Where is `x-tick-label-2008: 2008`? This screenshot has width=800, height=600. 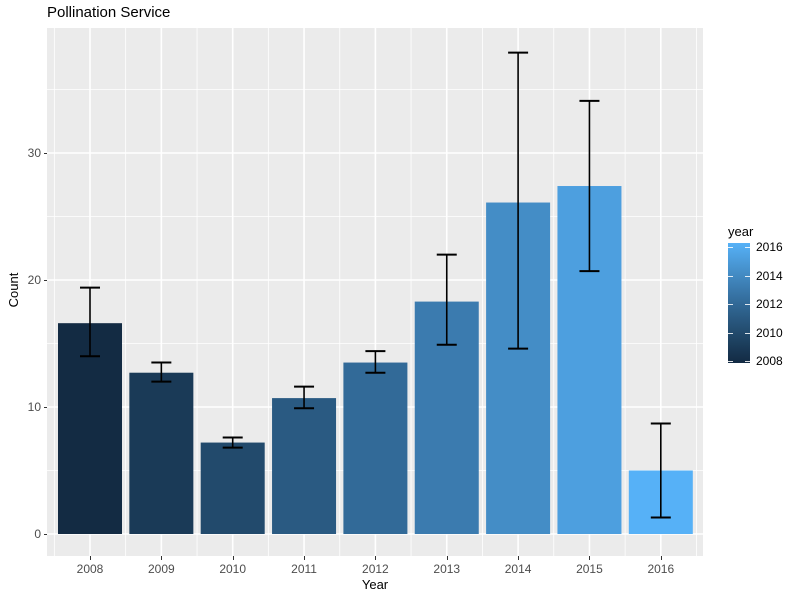
x-tick-label-2008: 2008 is located at coordinates (90, 569).